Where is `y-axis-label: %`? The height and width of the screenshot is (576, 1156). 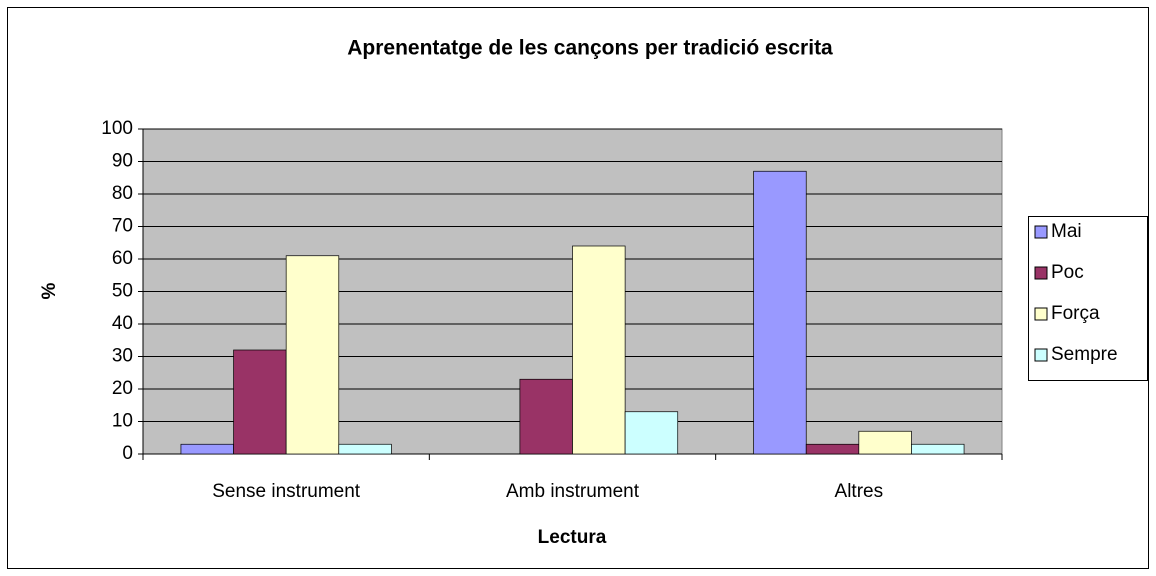
y-axis-label: % is located at coordinates (49, 290).